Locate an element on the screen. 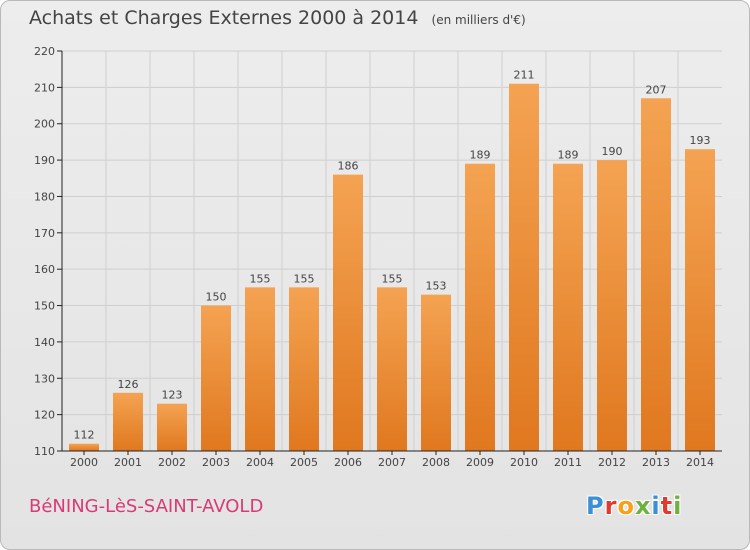  y-tick-label: 140 is located at coordinates (44, 342).